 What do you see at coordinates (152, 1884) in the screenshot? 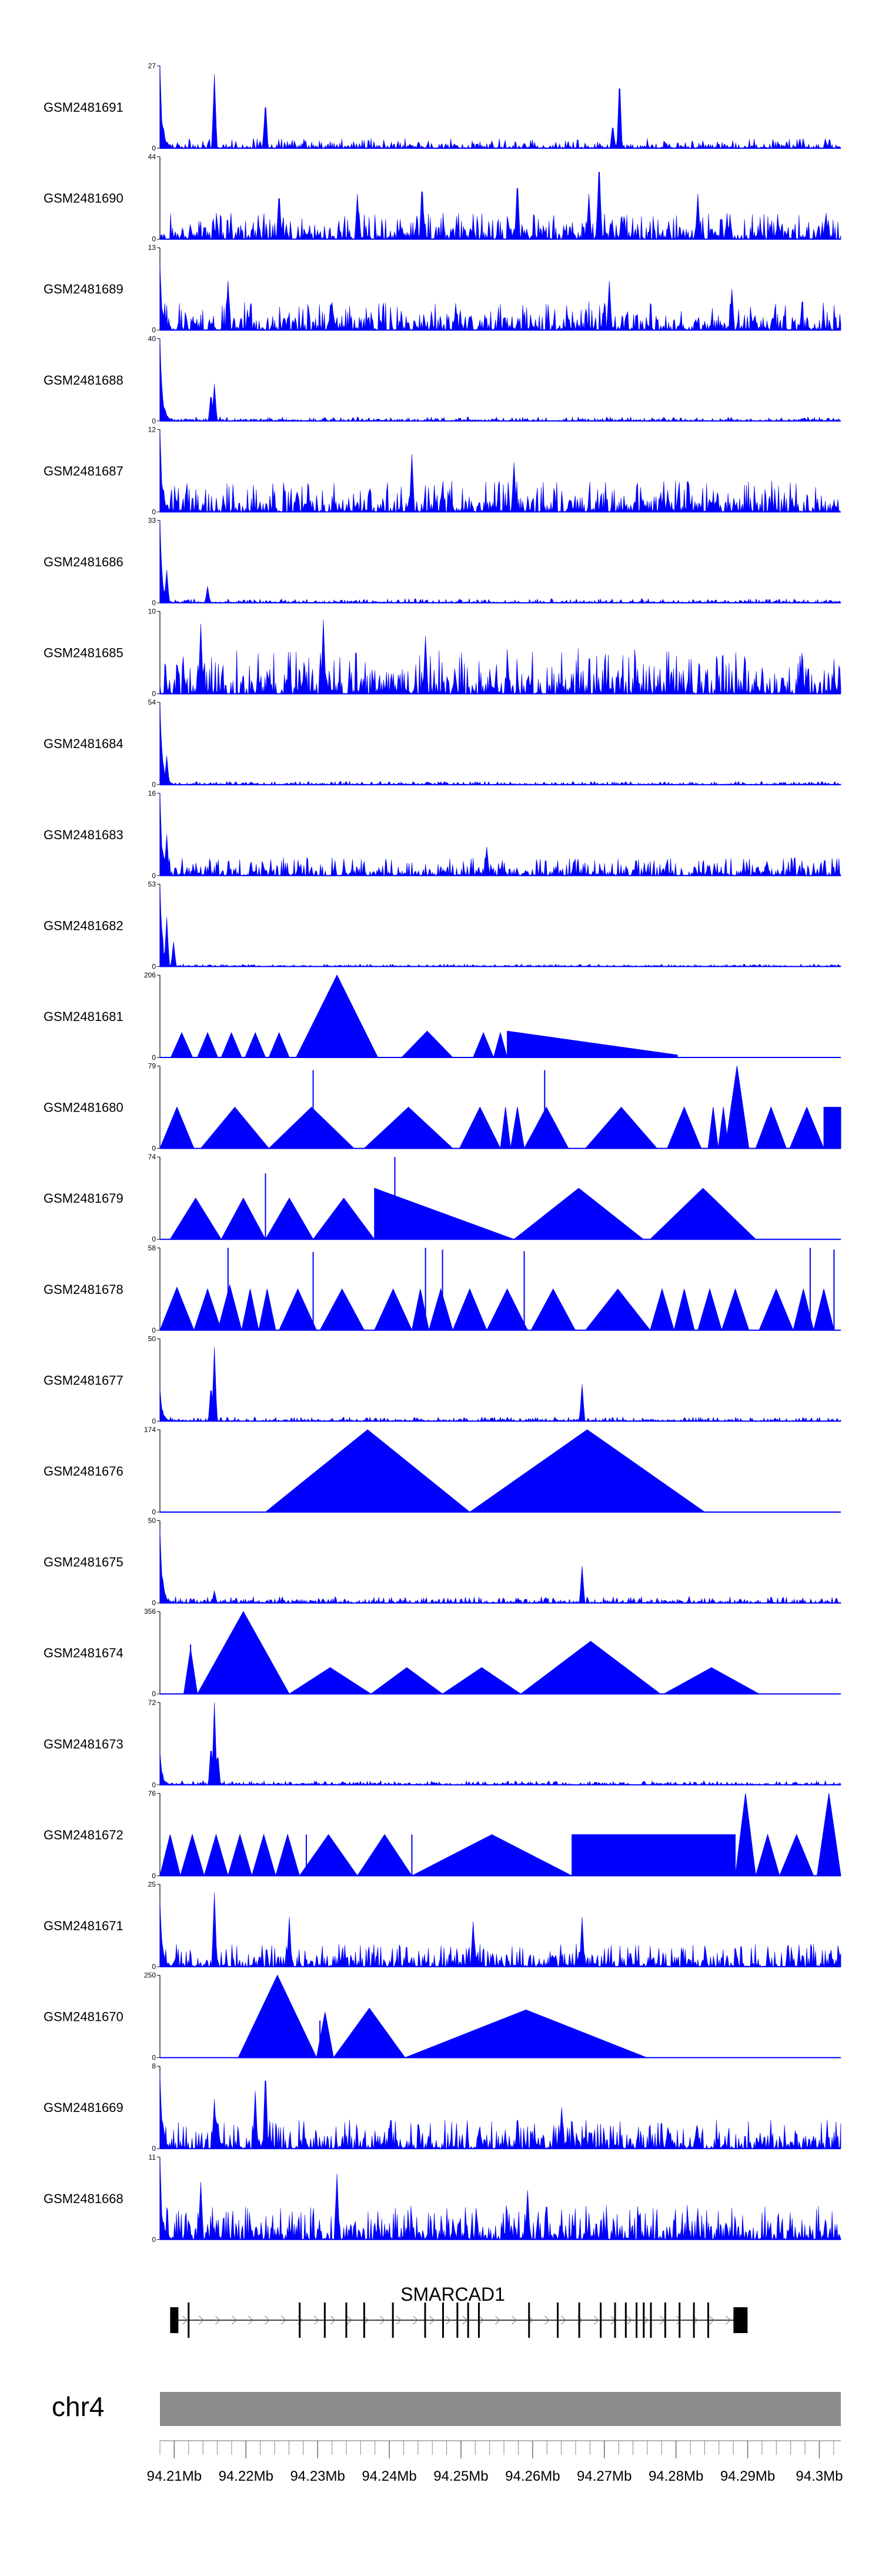
I see `y-max-label: 25` at bounding box center [152, 1884].